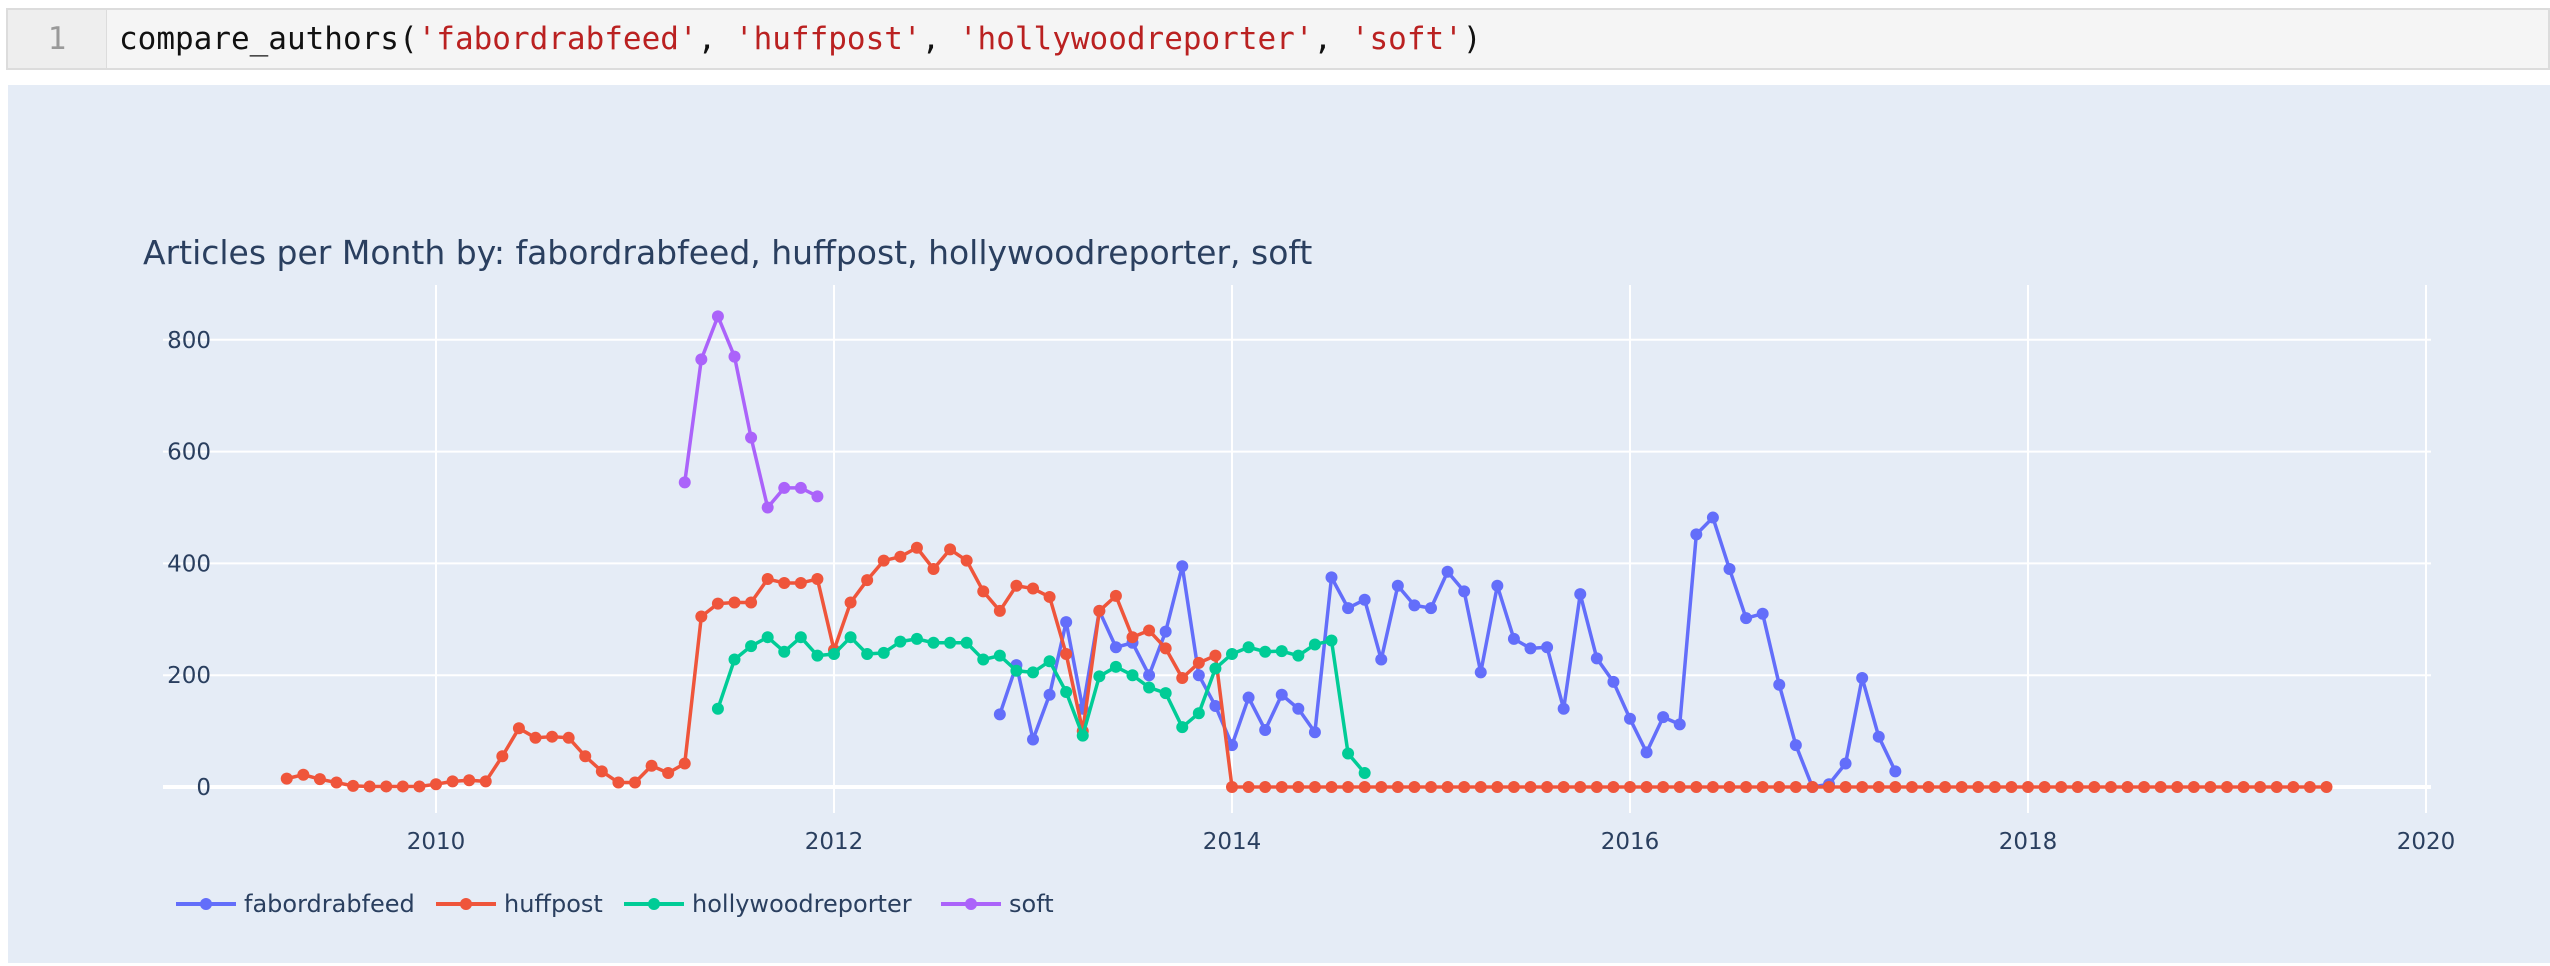  I want to click on legend-item-huffpost: huffpost, so click(553, 904).